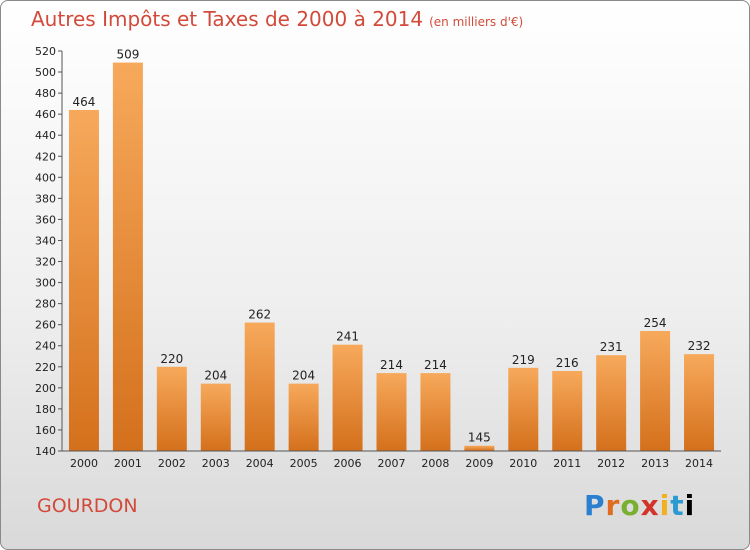 The width and height of the screenshot is (750, 550). Describe the element at coordinates (171, 408) in the screenshot. I see `bar-2002` at that location.